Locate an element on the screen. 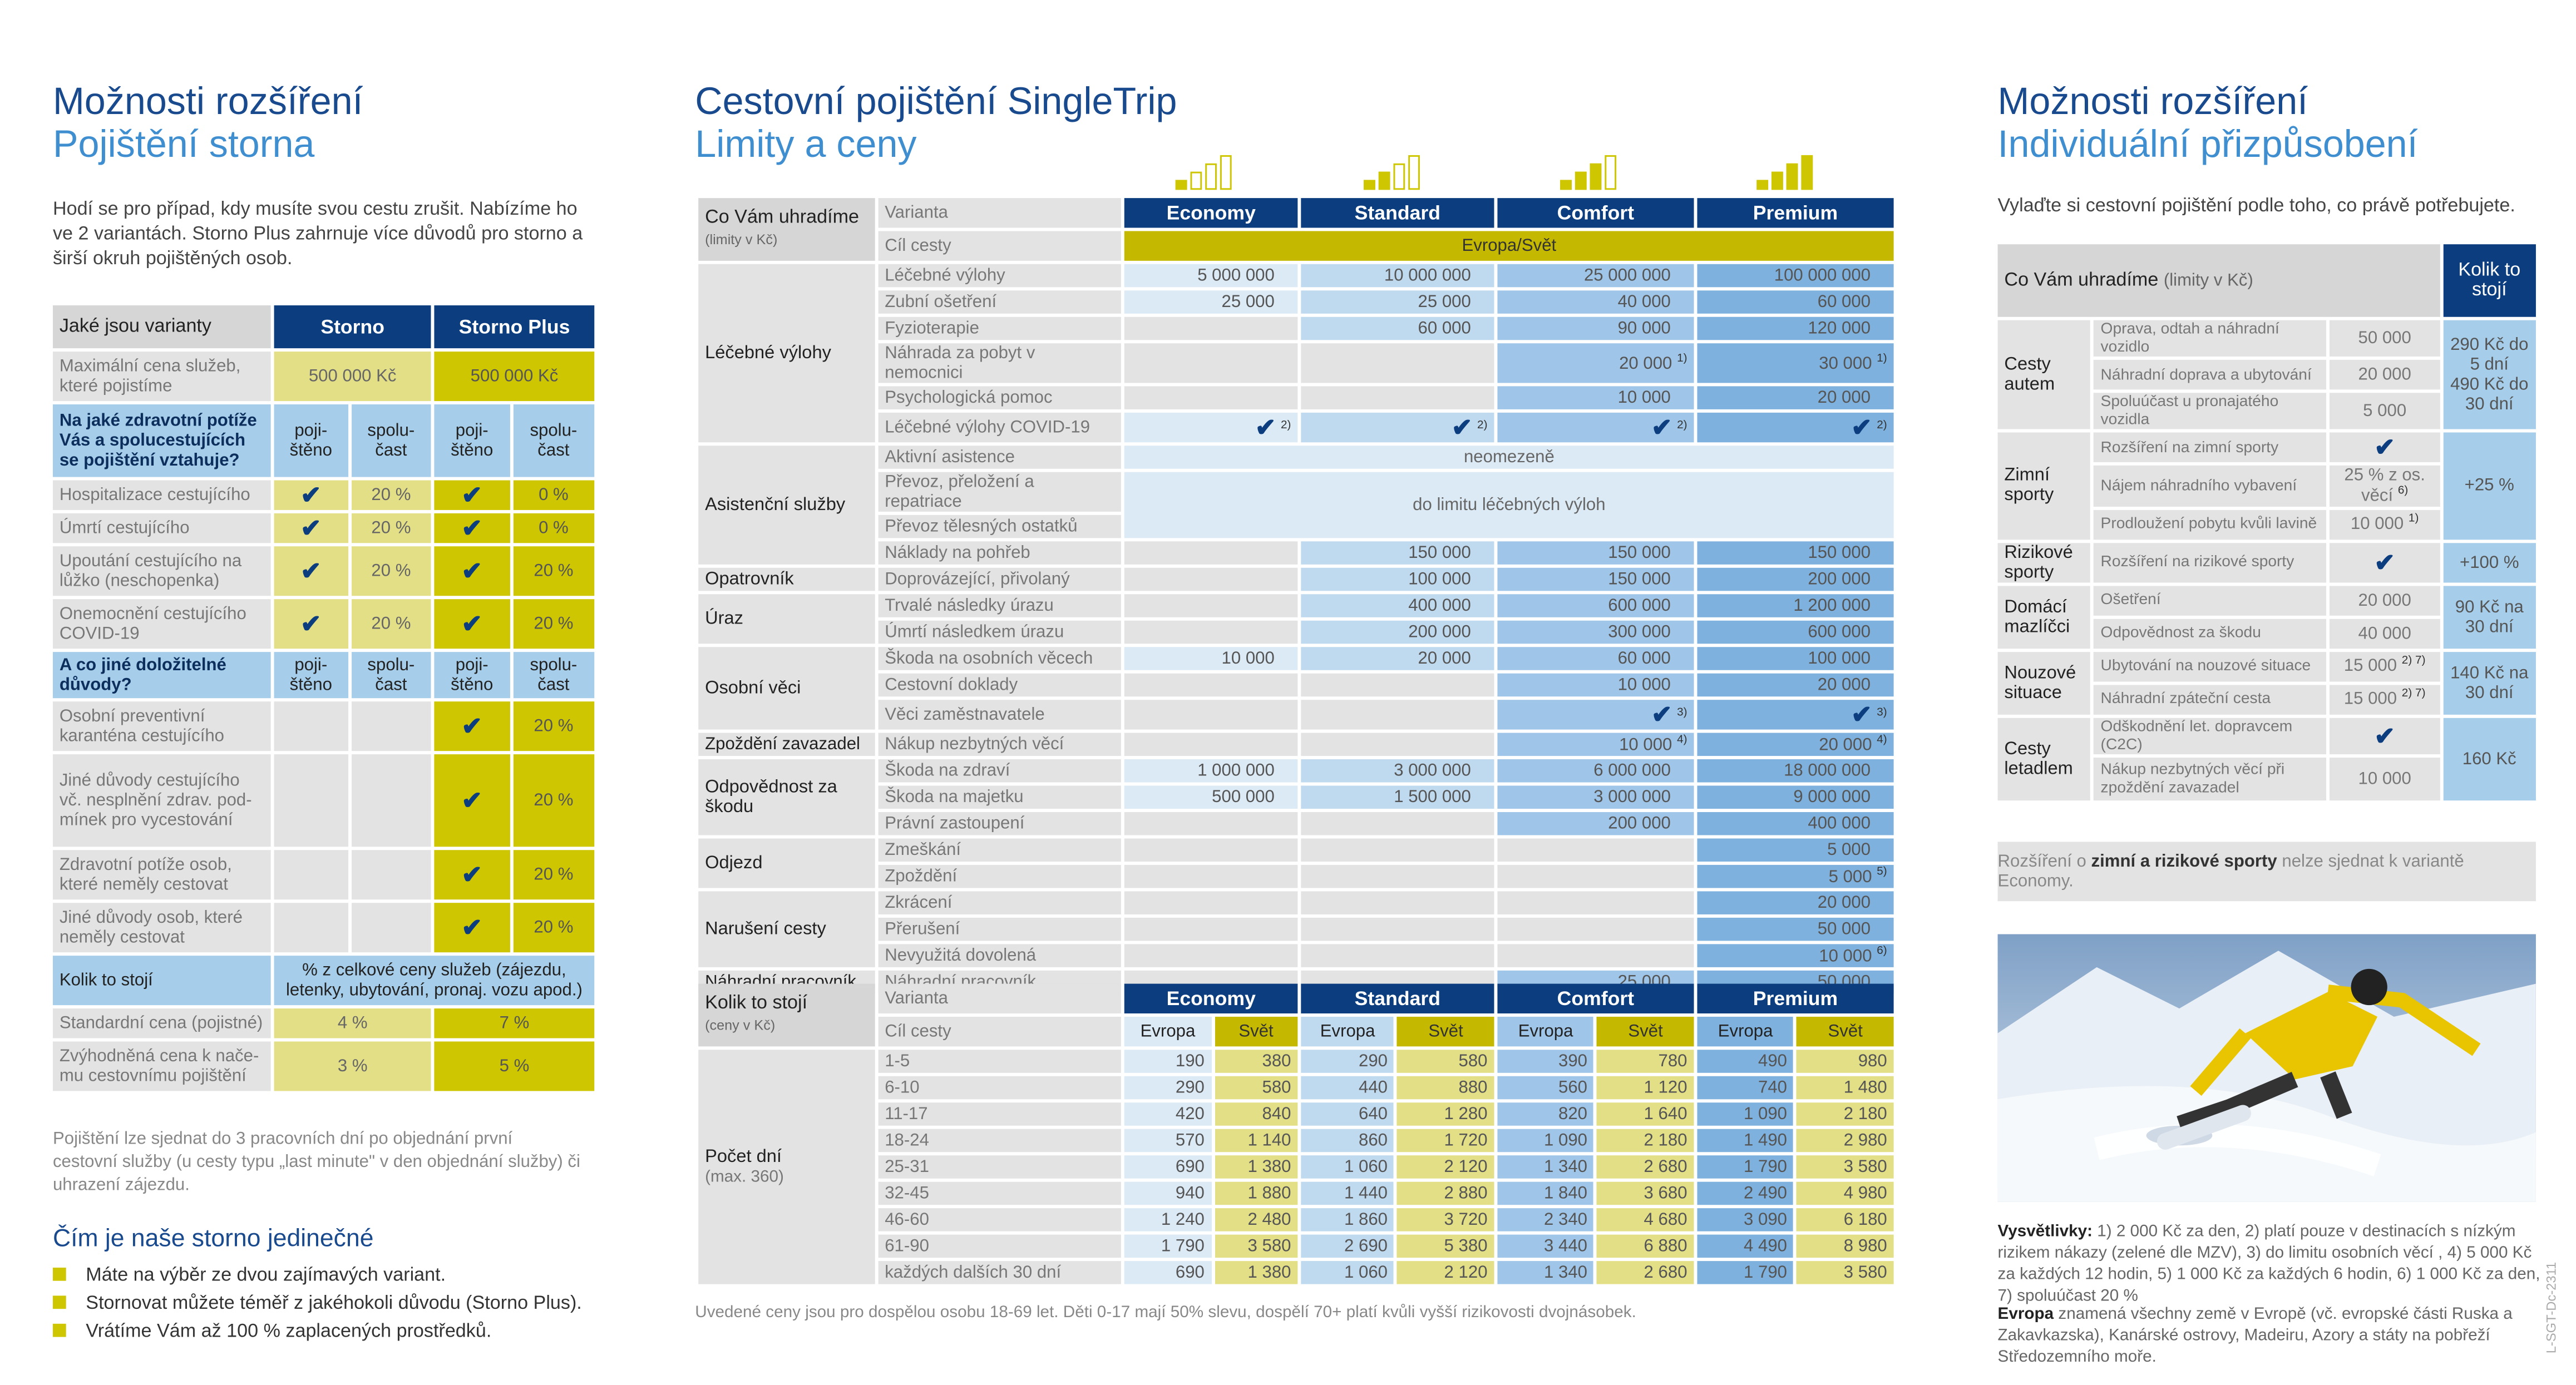 Image resolution: width=2576 pixels, height=1385 pixels. cost-storno-plus: 5 % is located at coordinates (514, 1066).